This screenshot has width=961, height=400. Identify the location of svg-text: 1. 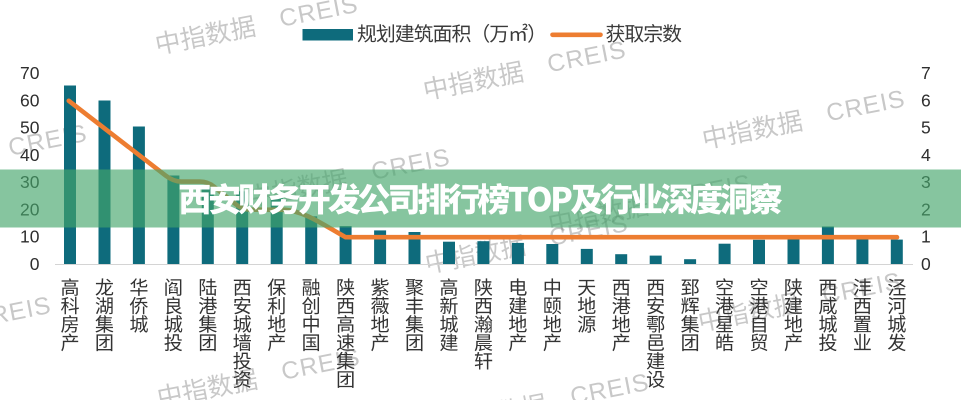
(926, 237).